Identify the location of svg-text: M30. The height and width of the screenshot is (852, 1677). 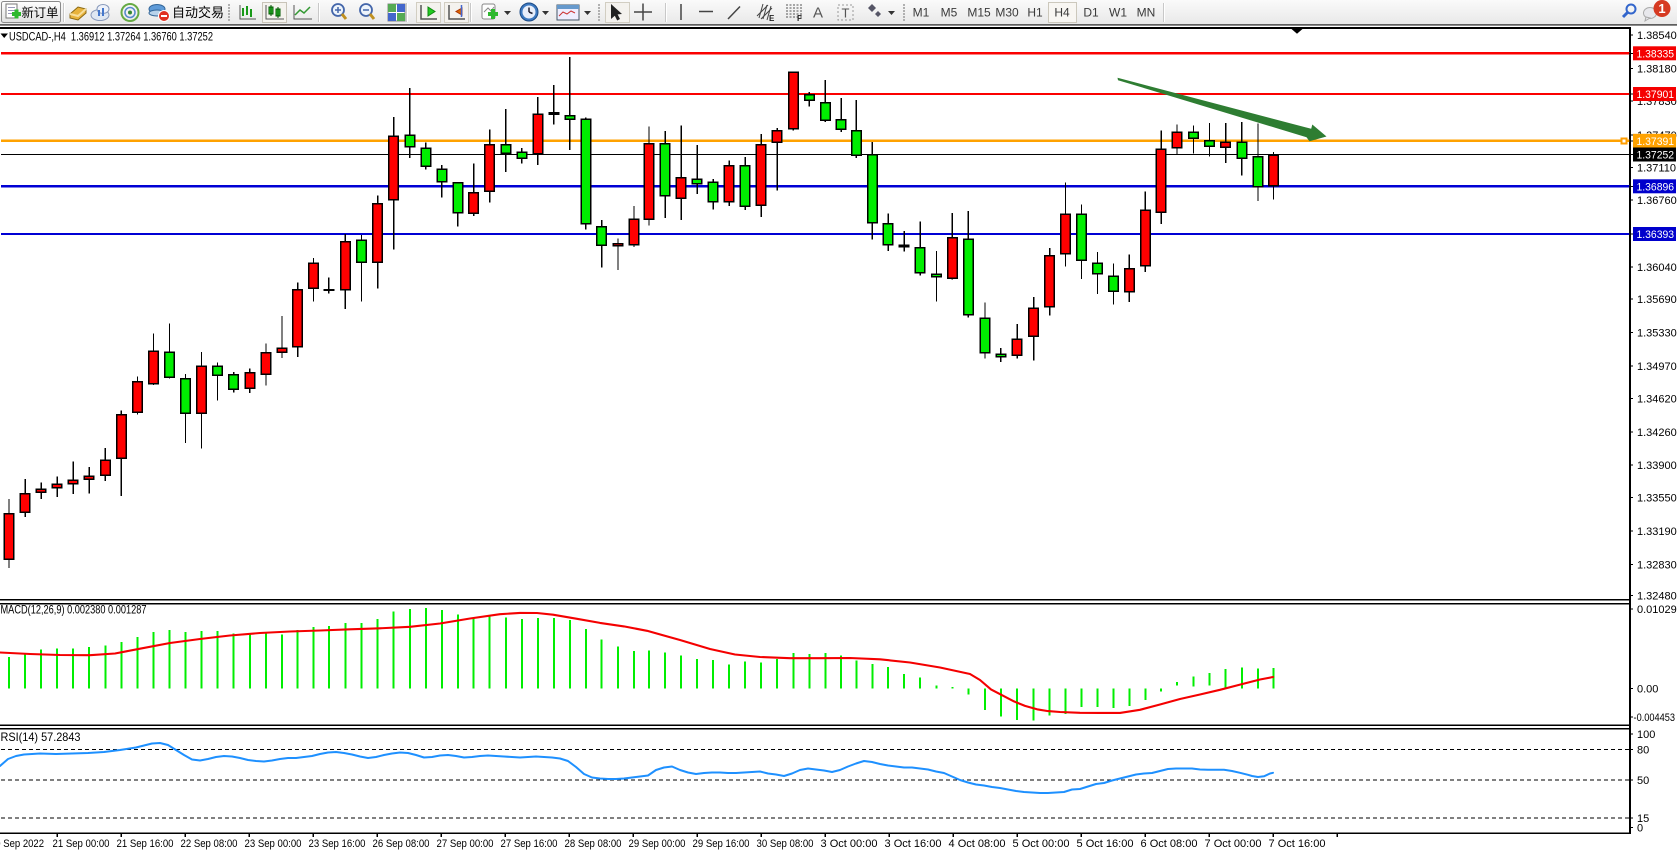
(1007, 13).